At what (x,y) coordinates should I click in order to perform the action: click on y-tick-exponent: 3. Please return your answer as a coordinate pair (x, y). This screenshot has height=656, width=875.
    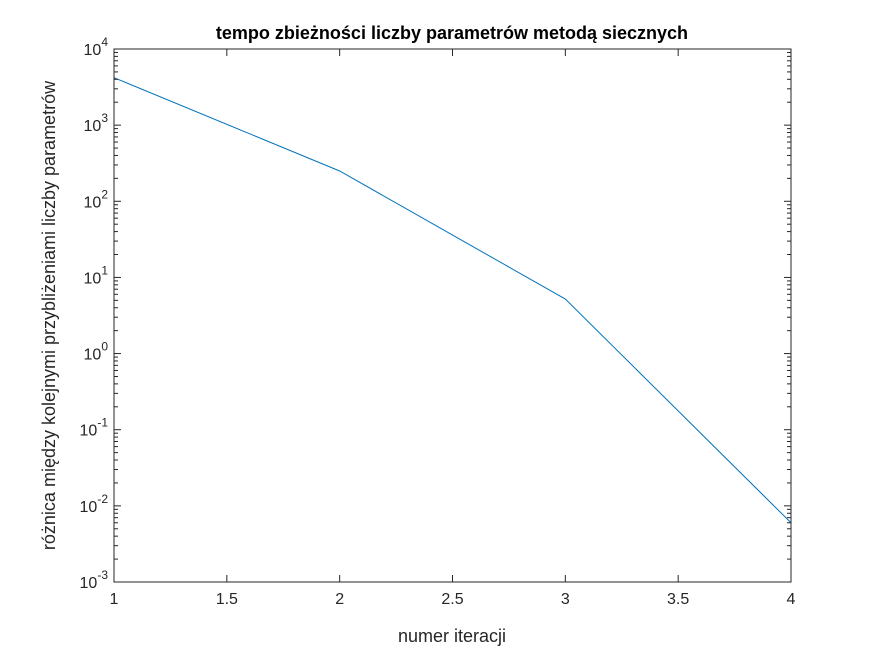
    Looking at the image, I should click on (104, 118).